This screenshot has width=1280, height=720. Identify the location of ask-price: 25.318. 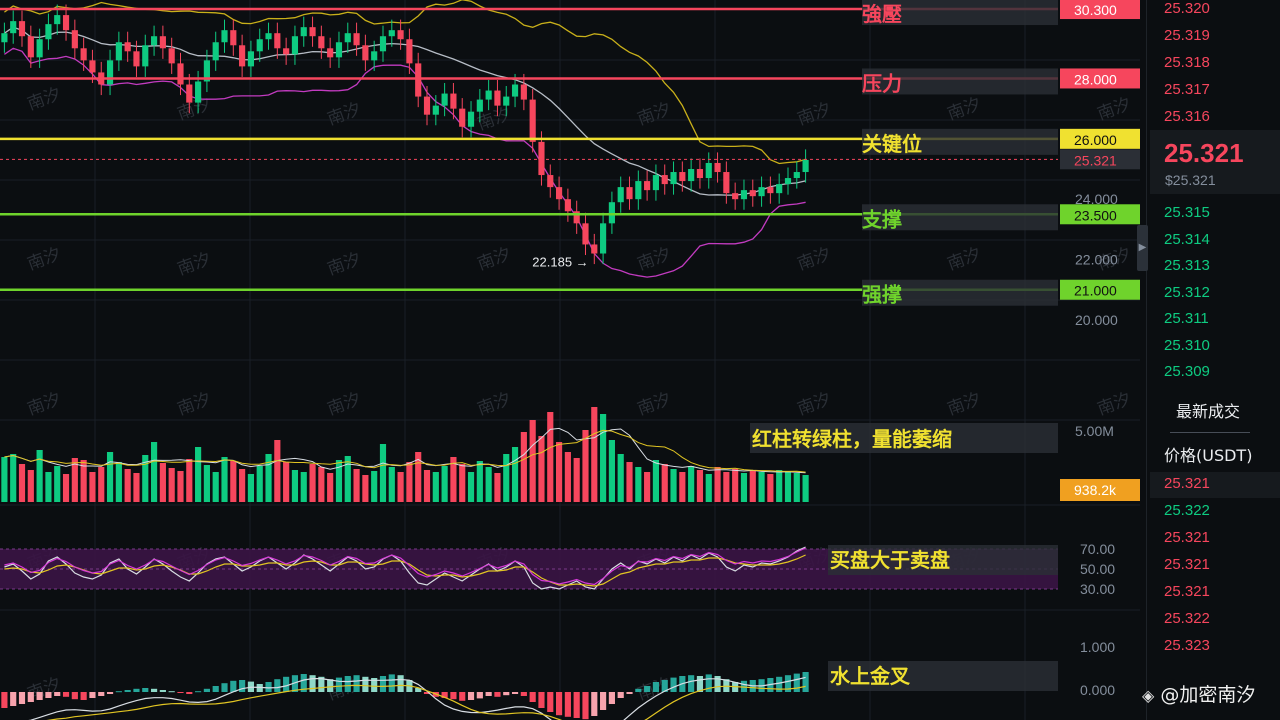
(1187, 62).